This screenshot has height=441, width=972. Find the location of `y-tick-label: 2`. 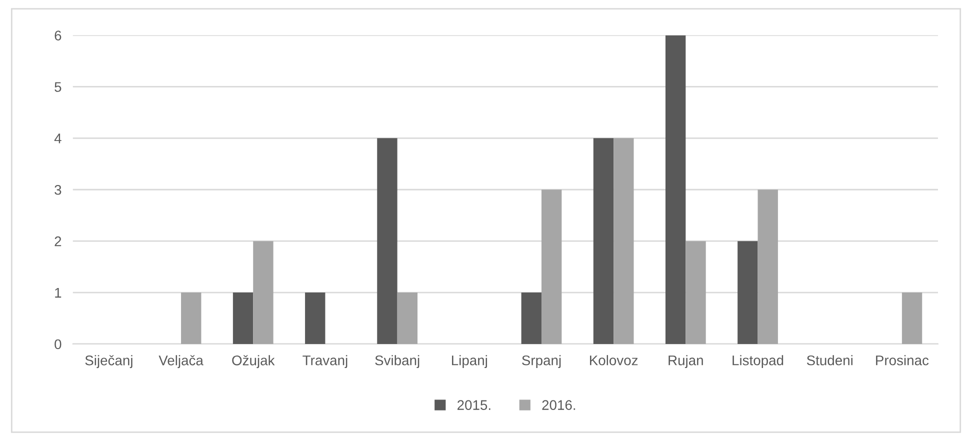

y-tick-label: 2 is located at coordinates (58, 241).